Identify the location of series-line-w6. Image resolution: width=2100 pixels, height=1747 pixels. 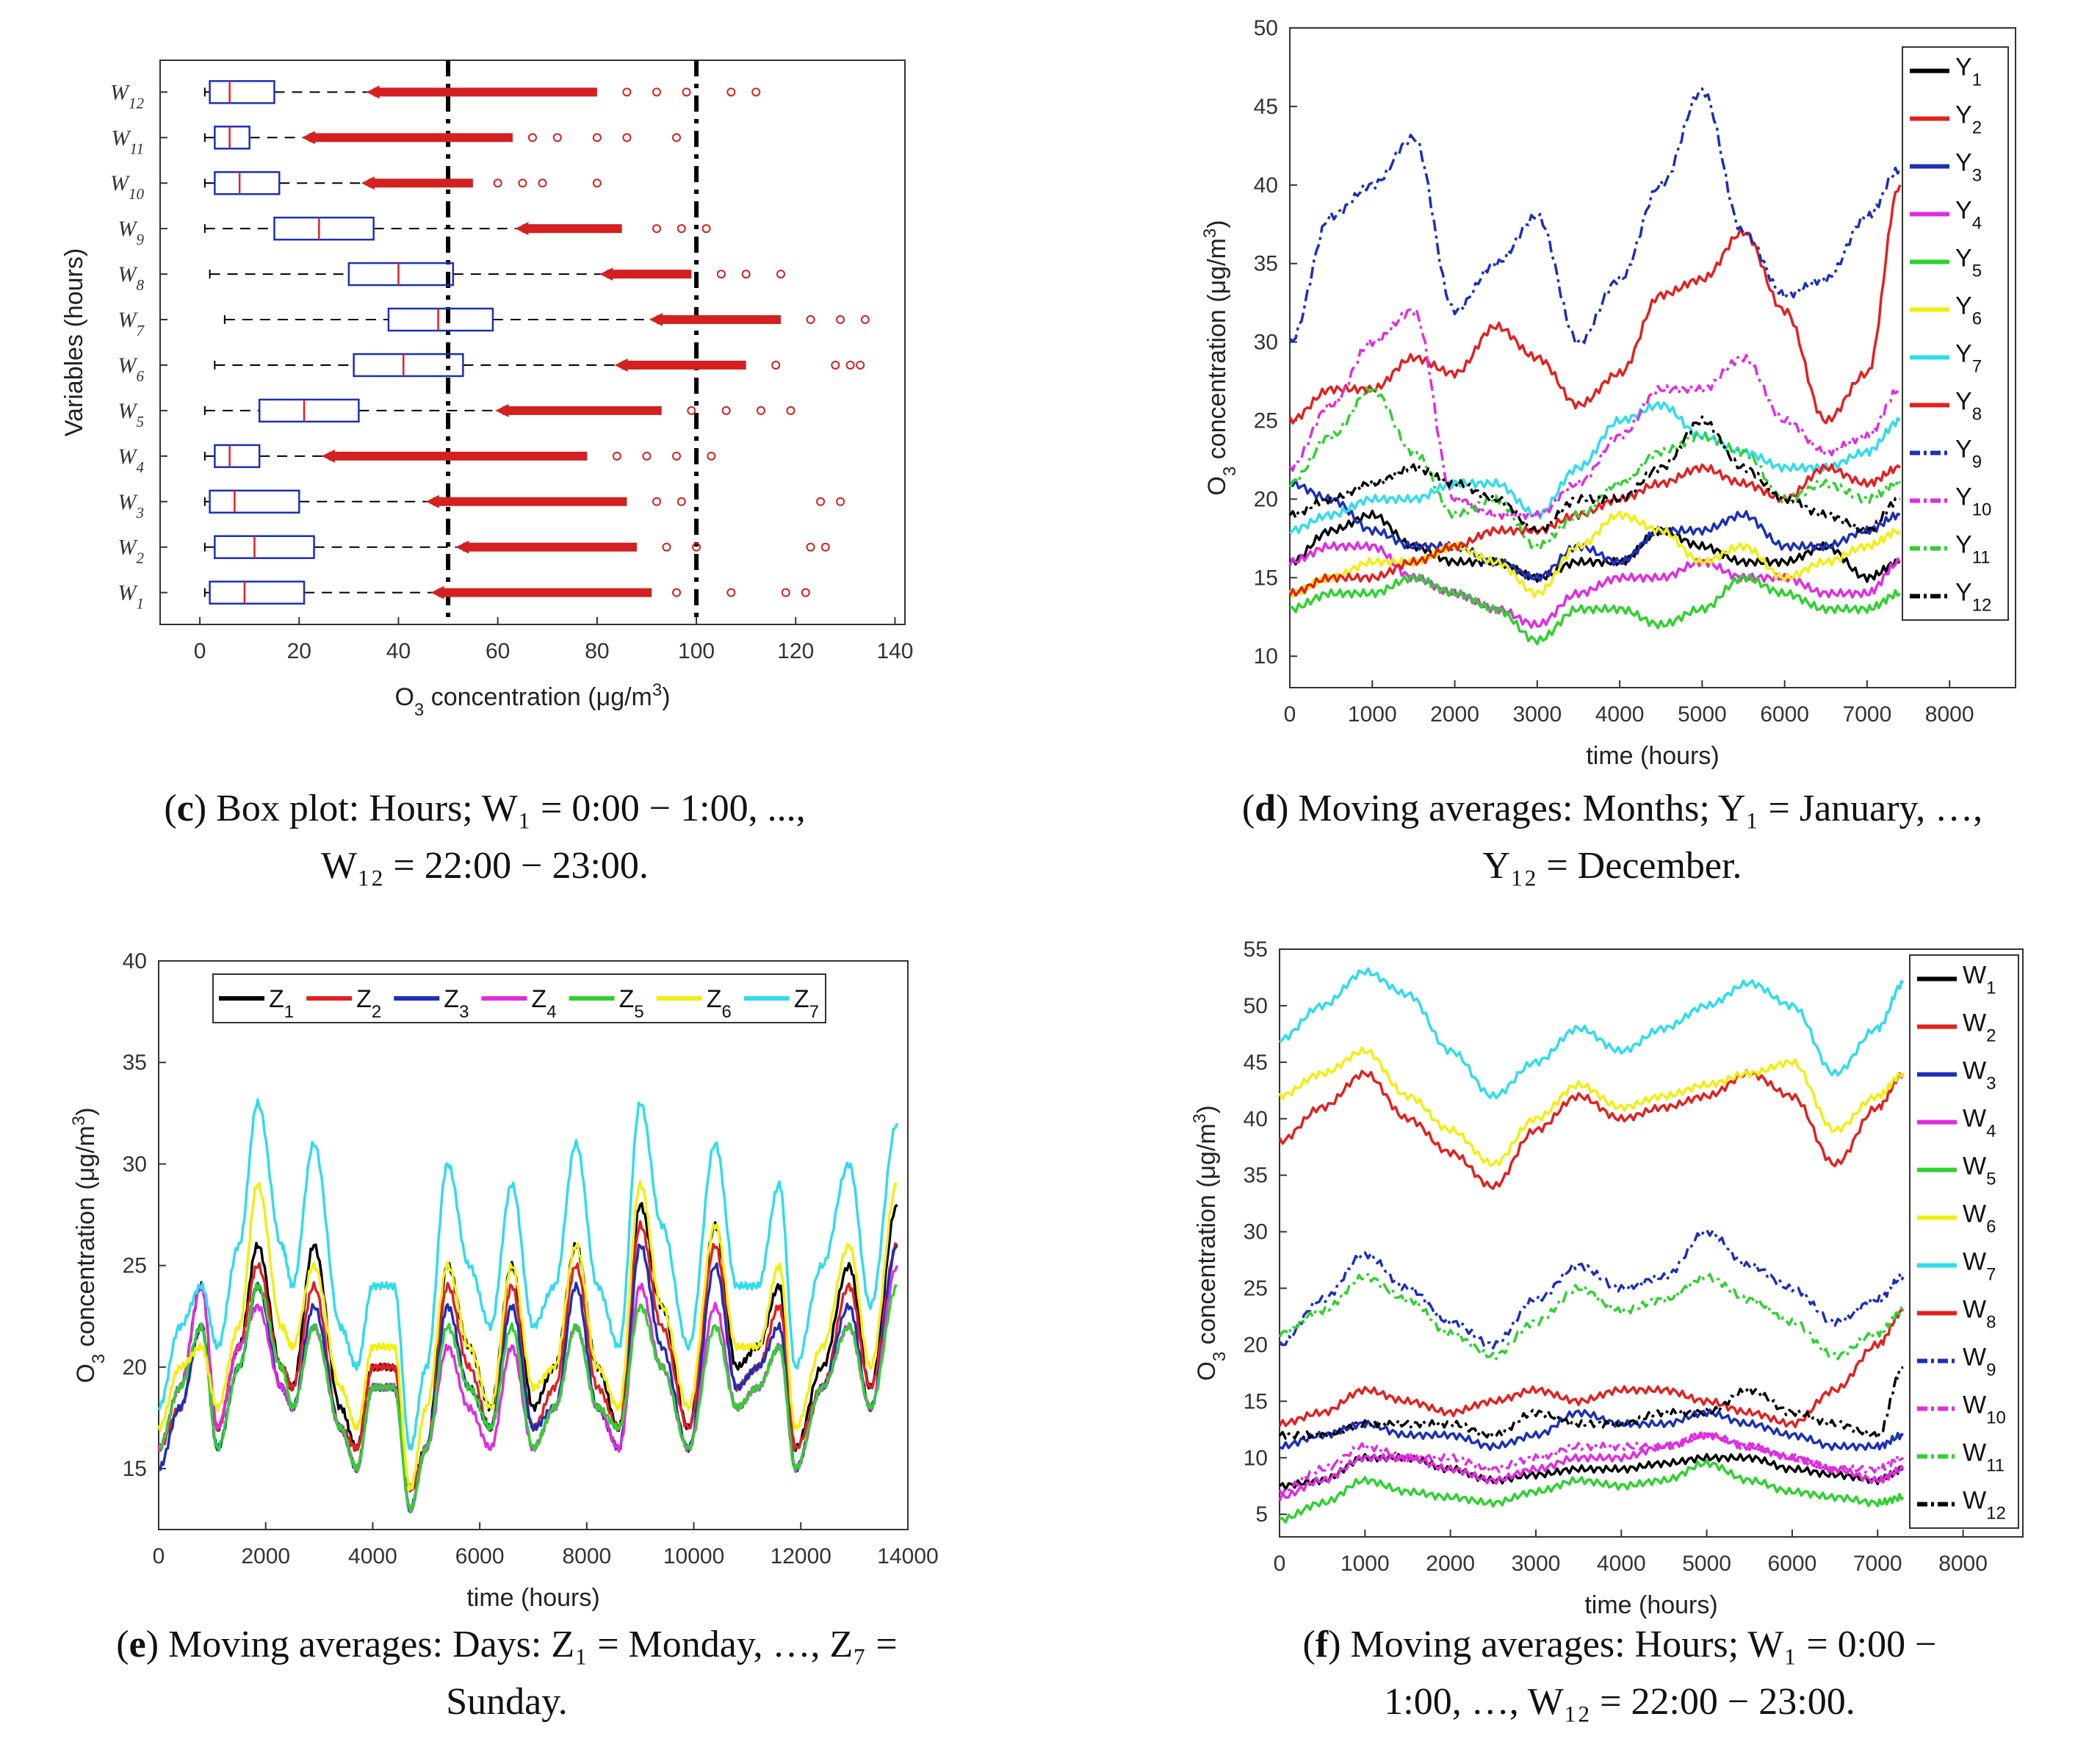
(1591, 1107).